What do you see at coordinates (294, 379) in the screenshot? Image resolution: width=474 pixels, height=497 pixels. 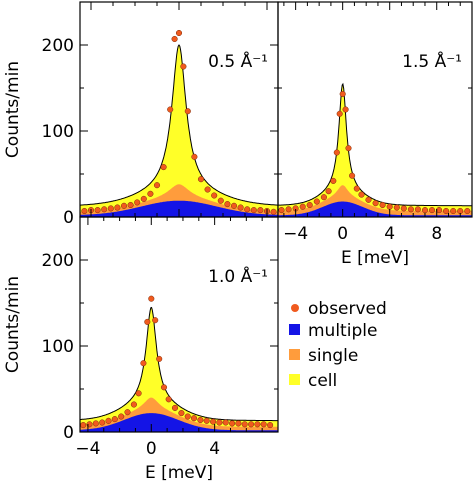 I see `legend-marker-cell` at bounding box center [294, 379].